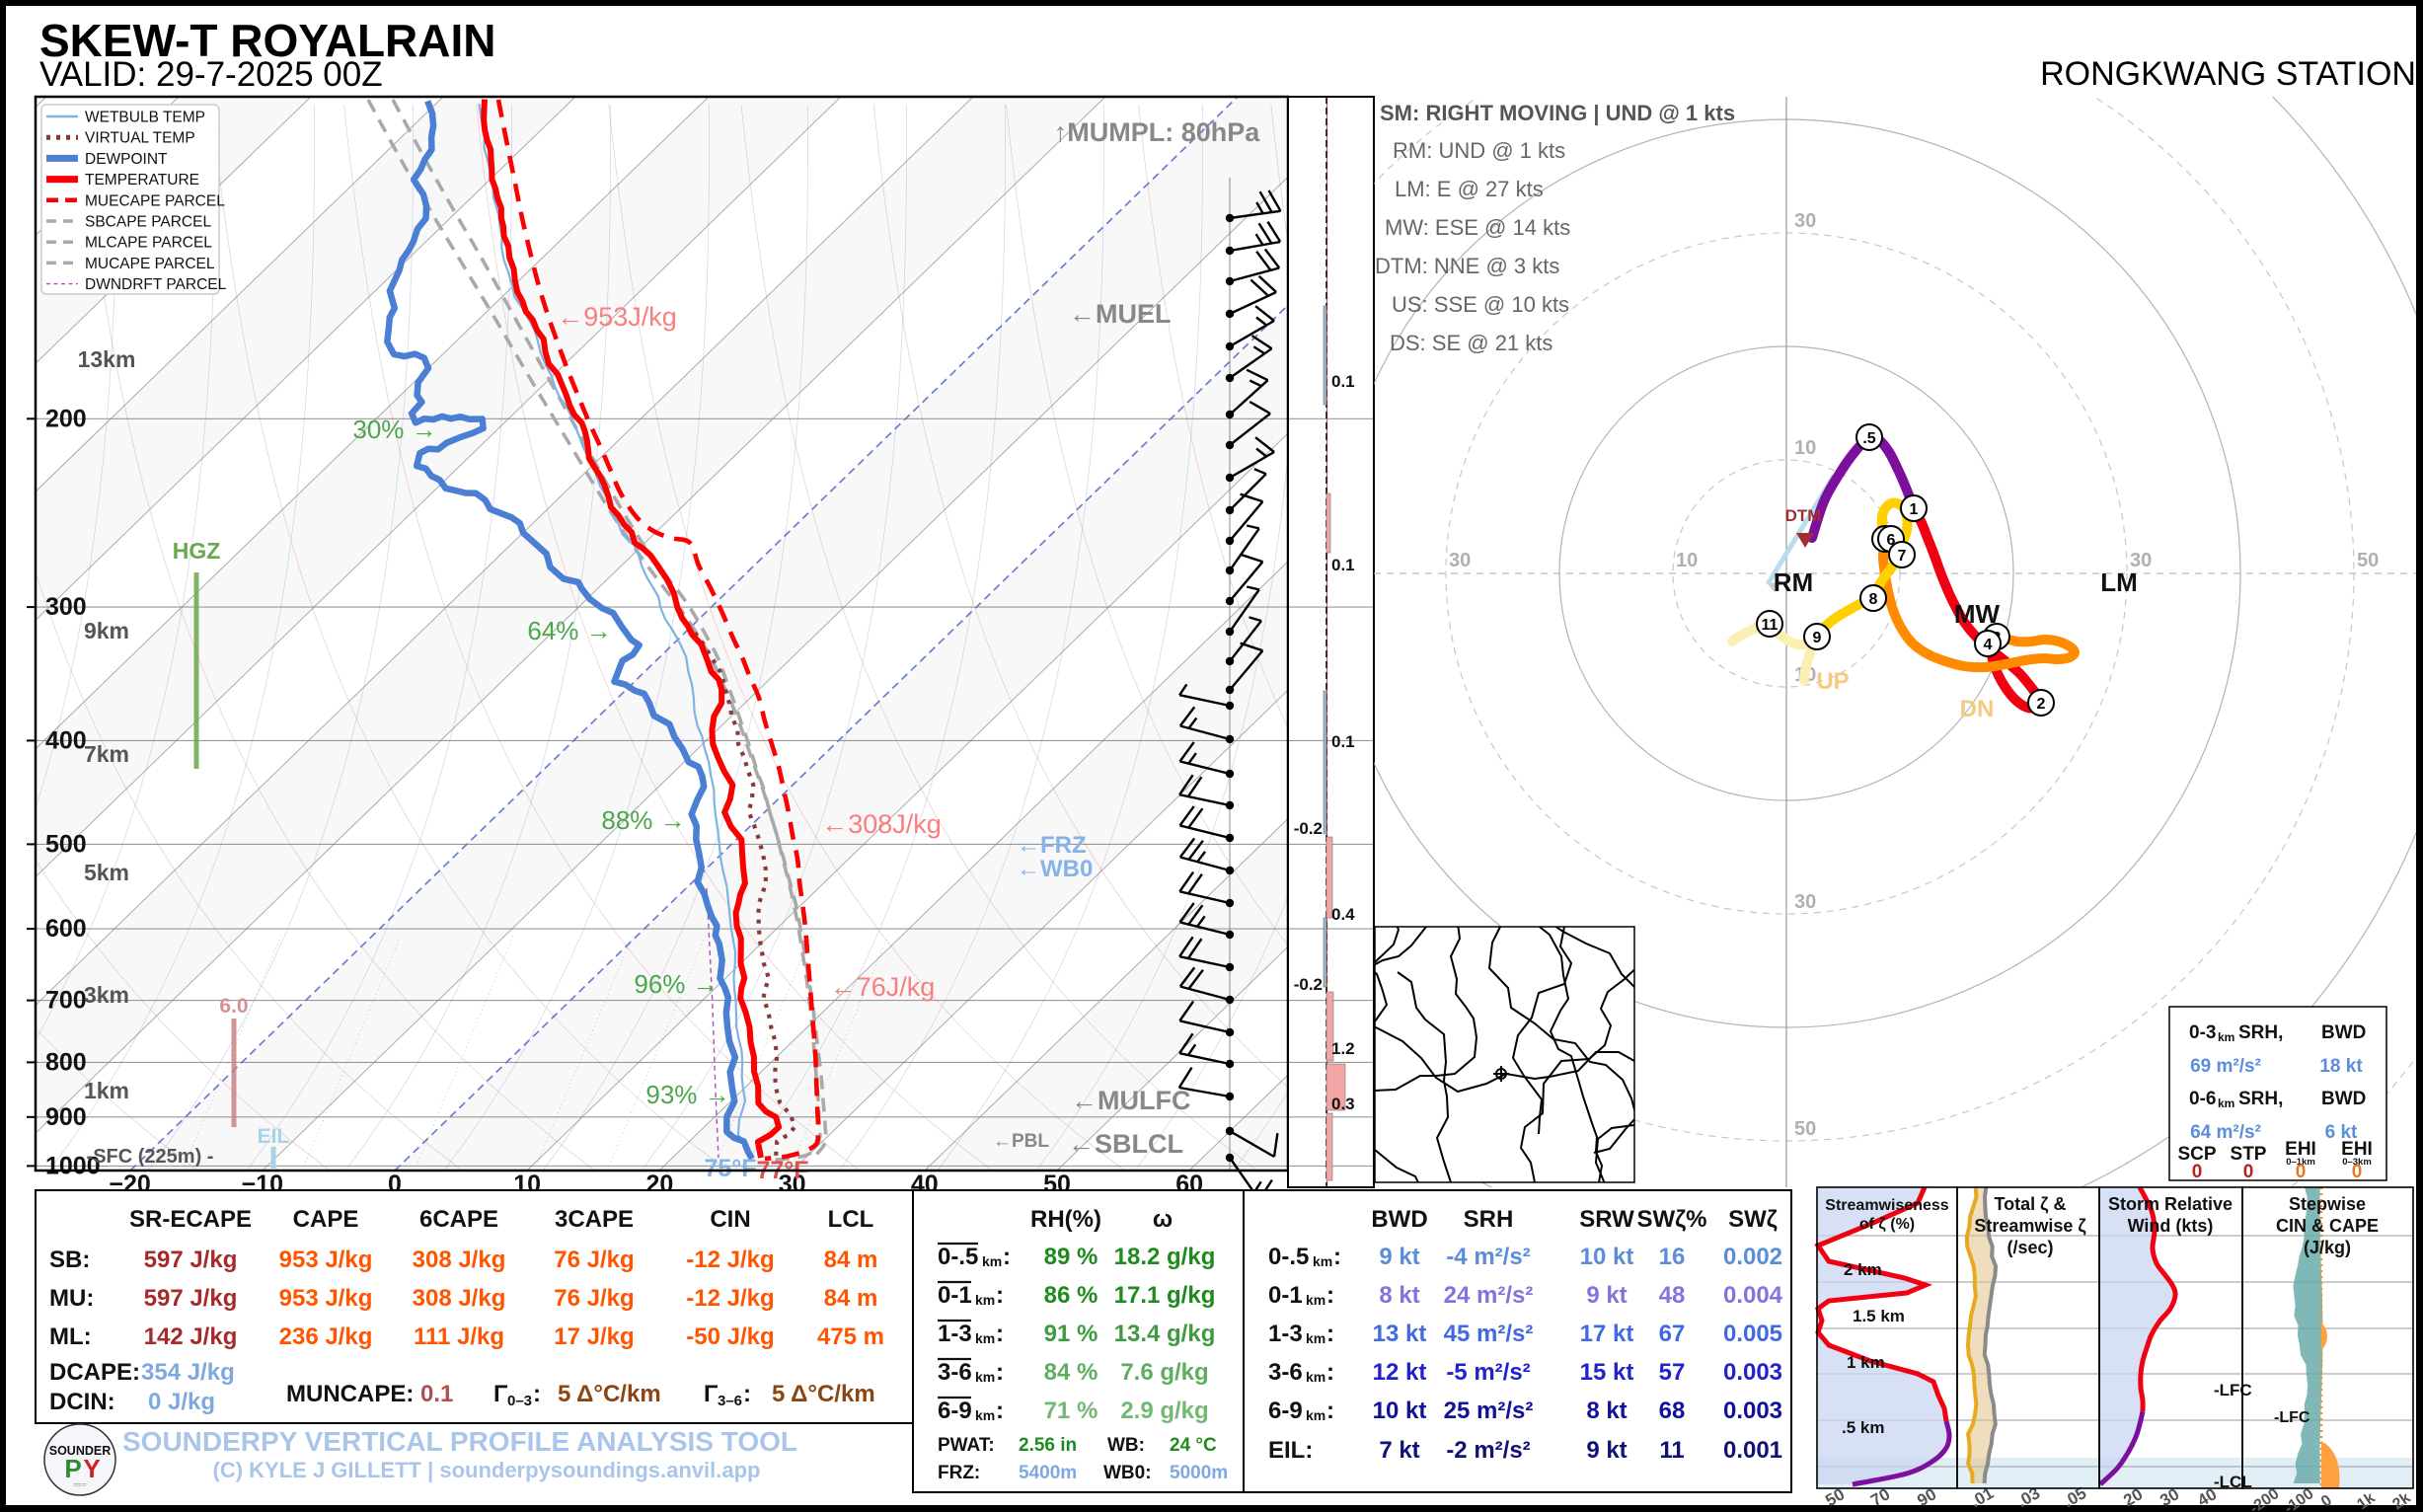 The height and width of the screenshot is (1512, 2423). I want to click on svg-text: 96% →, so click(676, 984).